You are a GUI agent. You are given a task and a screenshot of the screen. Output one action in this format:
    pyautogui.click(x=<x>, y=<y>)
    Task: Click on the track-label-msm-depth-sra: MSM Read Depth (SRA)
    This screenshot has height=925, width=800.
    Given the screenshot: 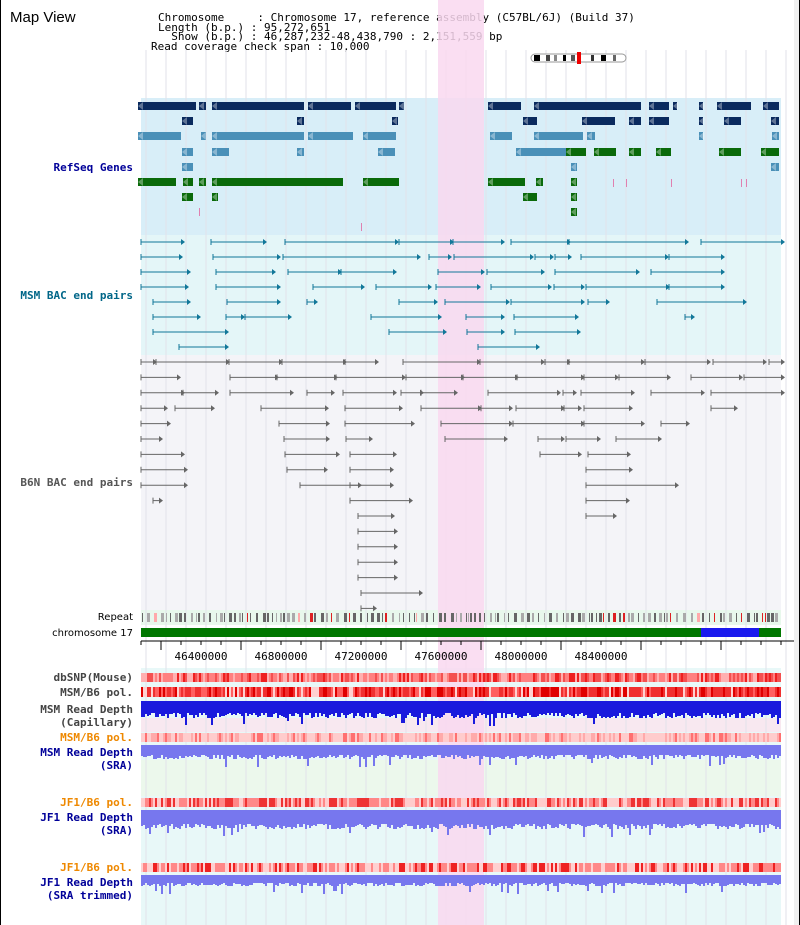 What is the action you would take?
    pyautogui.click(x=86, y=759)
    